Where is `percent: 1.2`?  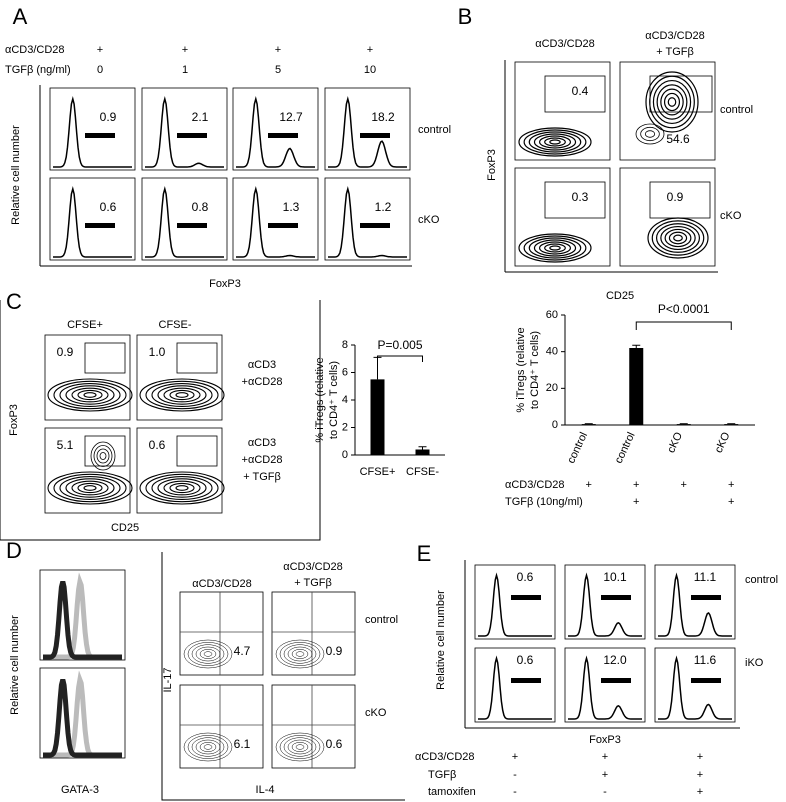 percent: 1.2 is located at coordinates (383, 207).